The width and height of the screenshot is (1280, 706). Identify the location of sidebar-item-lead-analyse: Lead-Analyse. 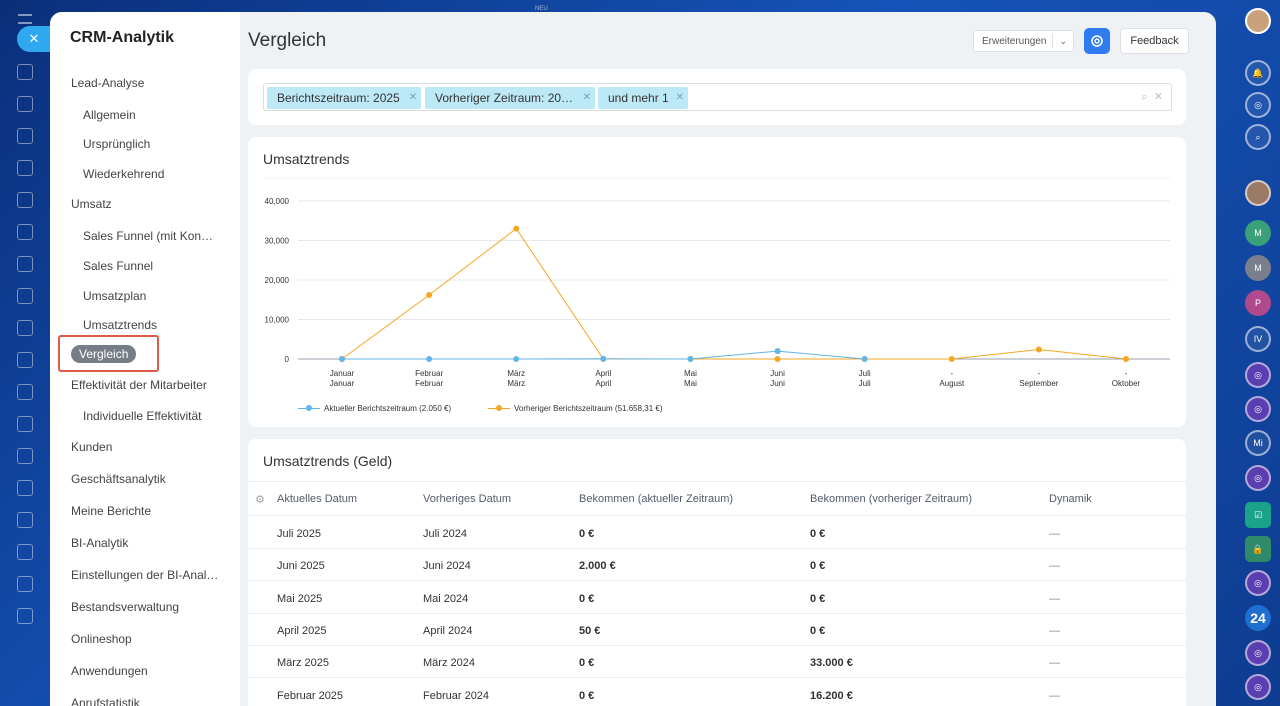
(108, 83).